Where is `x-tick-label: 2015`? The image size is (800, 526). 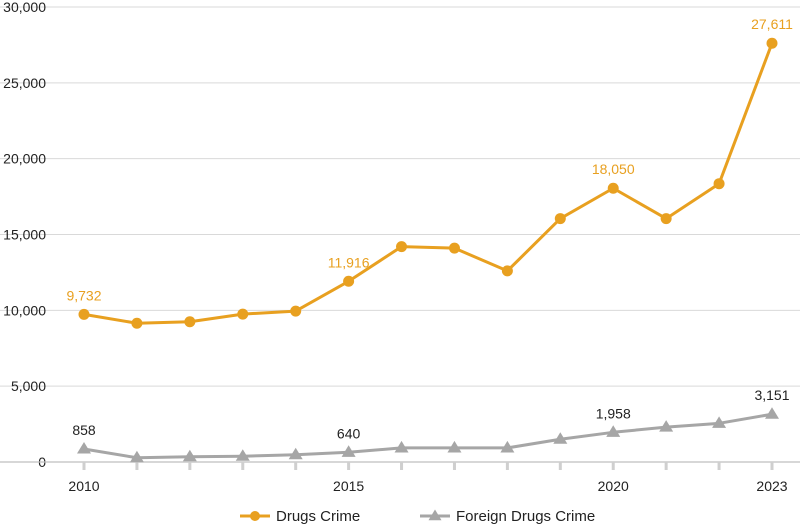 x-tick-label: 2015 is located at coordinates (348, 486).